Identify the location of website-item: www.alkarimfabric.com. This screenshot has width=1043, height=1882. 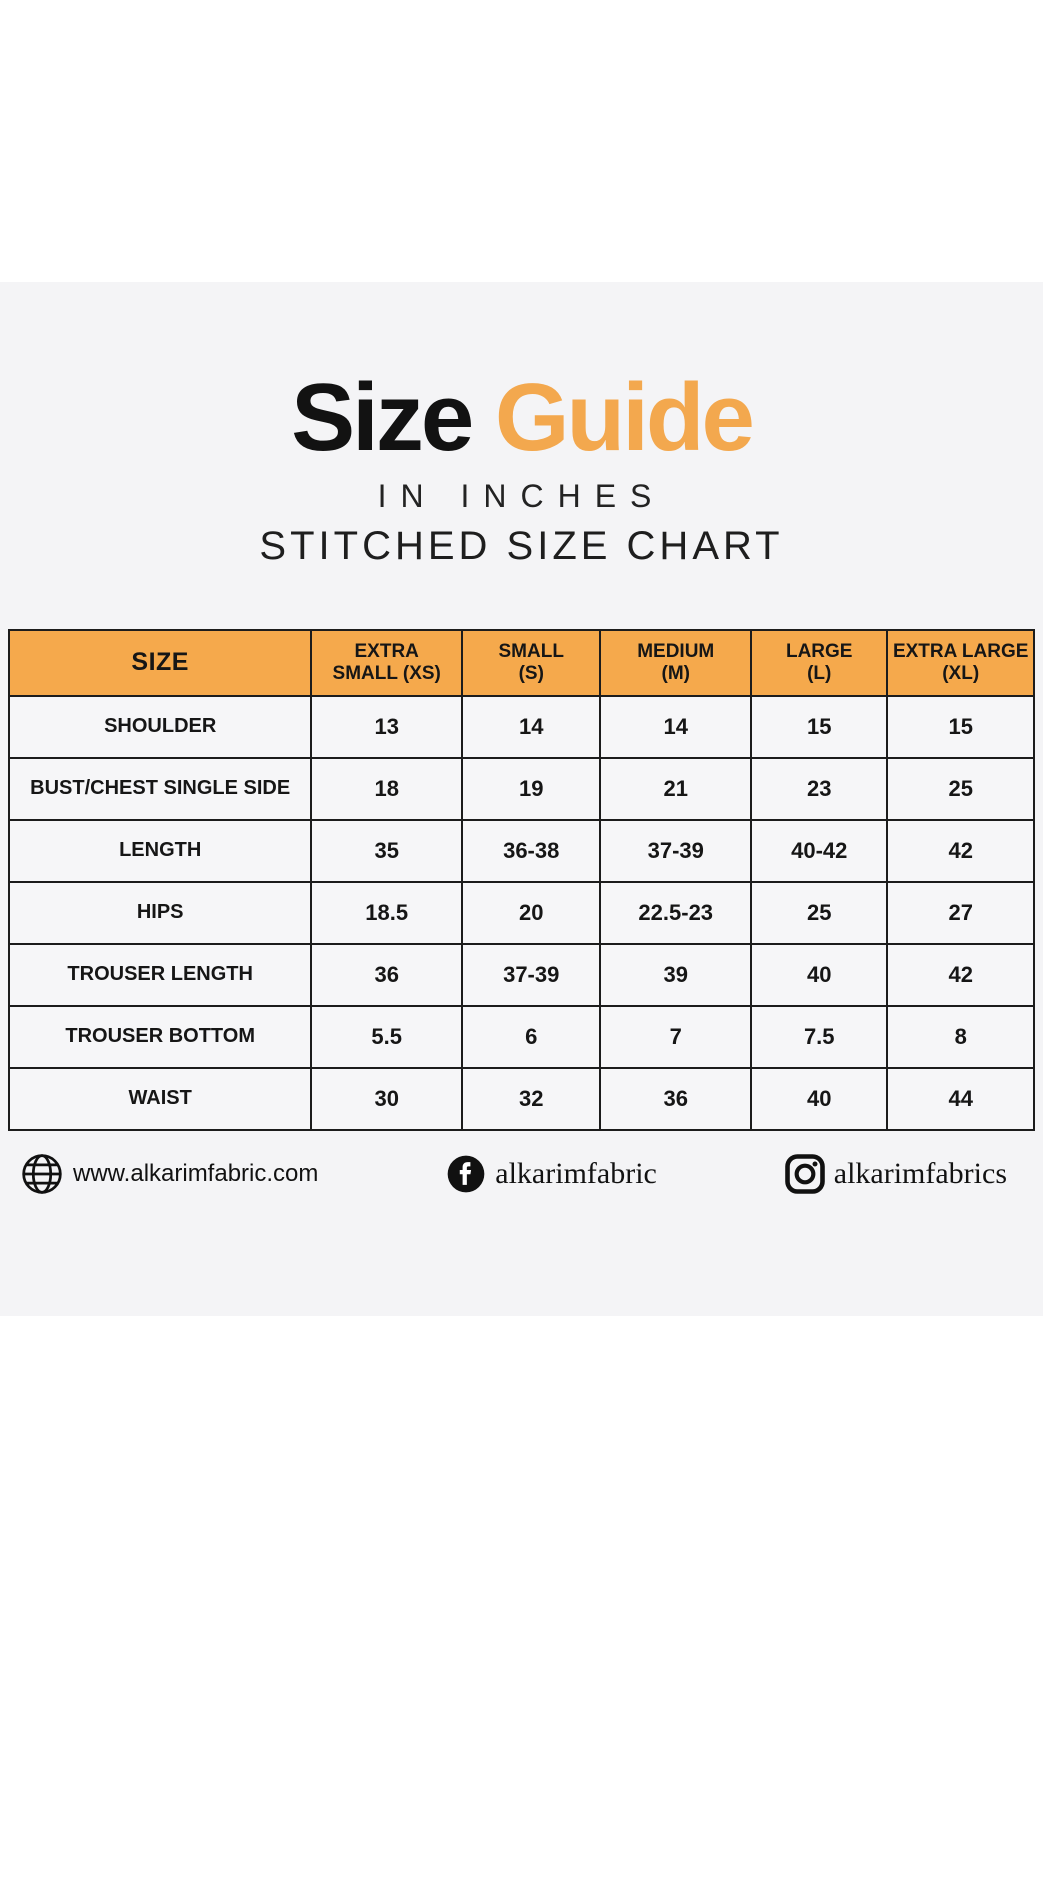
(169, 1174).